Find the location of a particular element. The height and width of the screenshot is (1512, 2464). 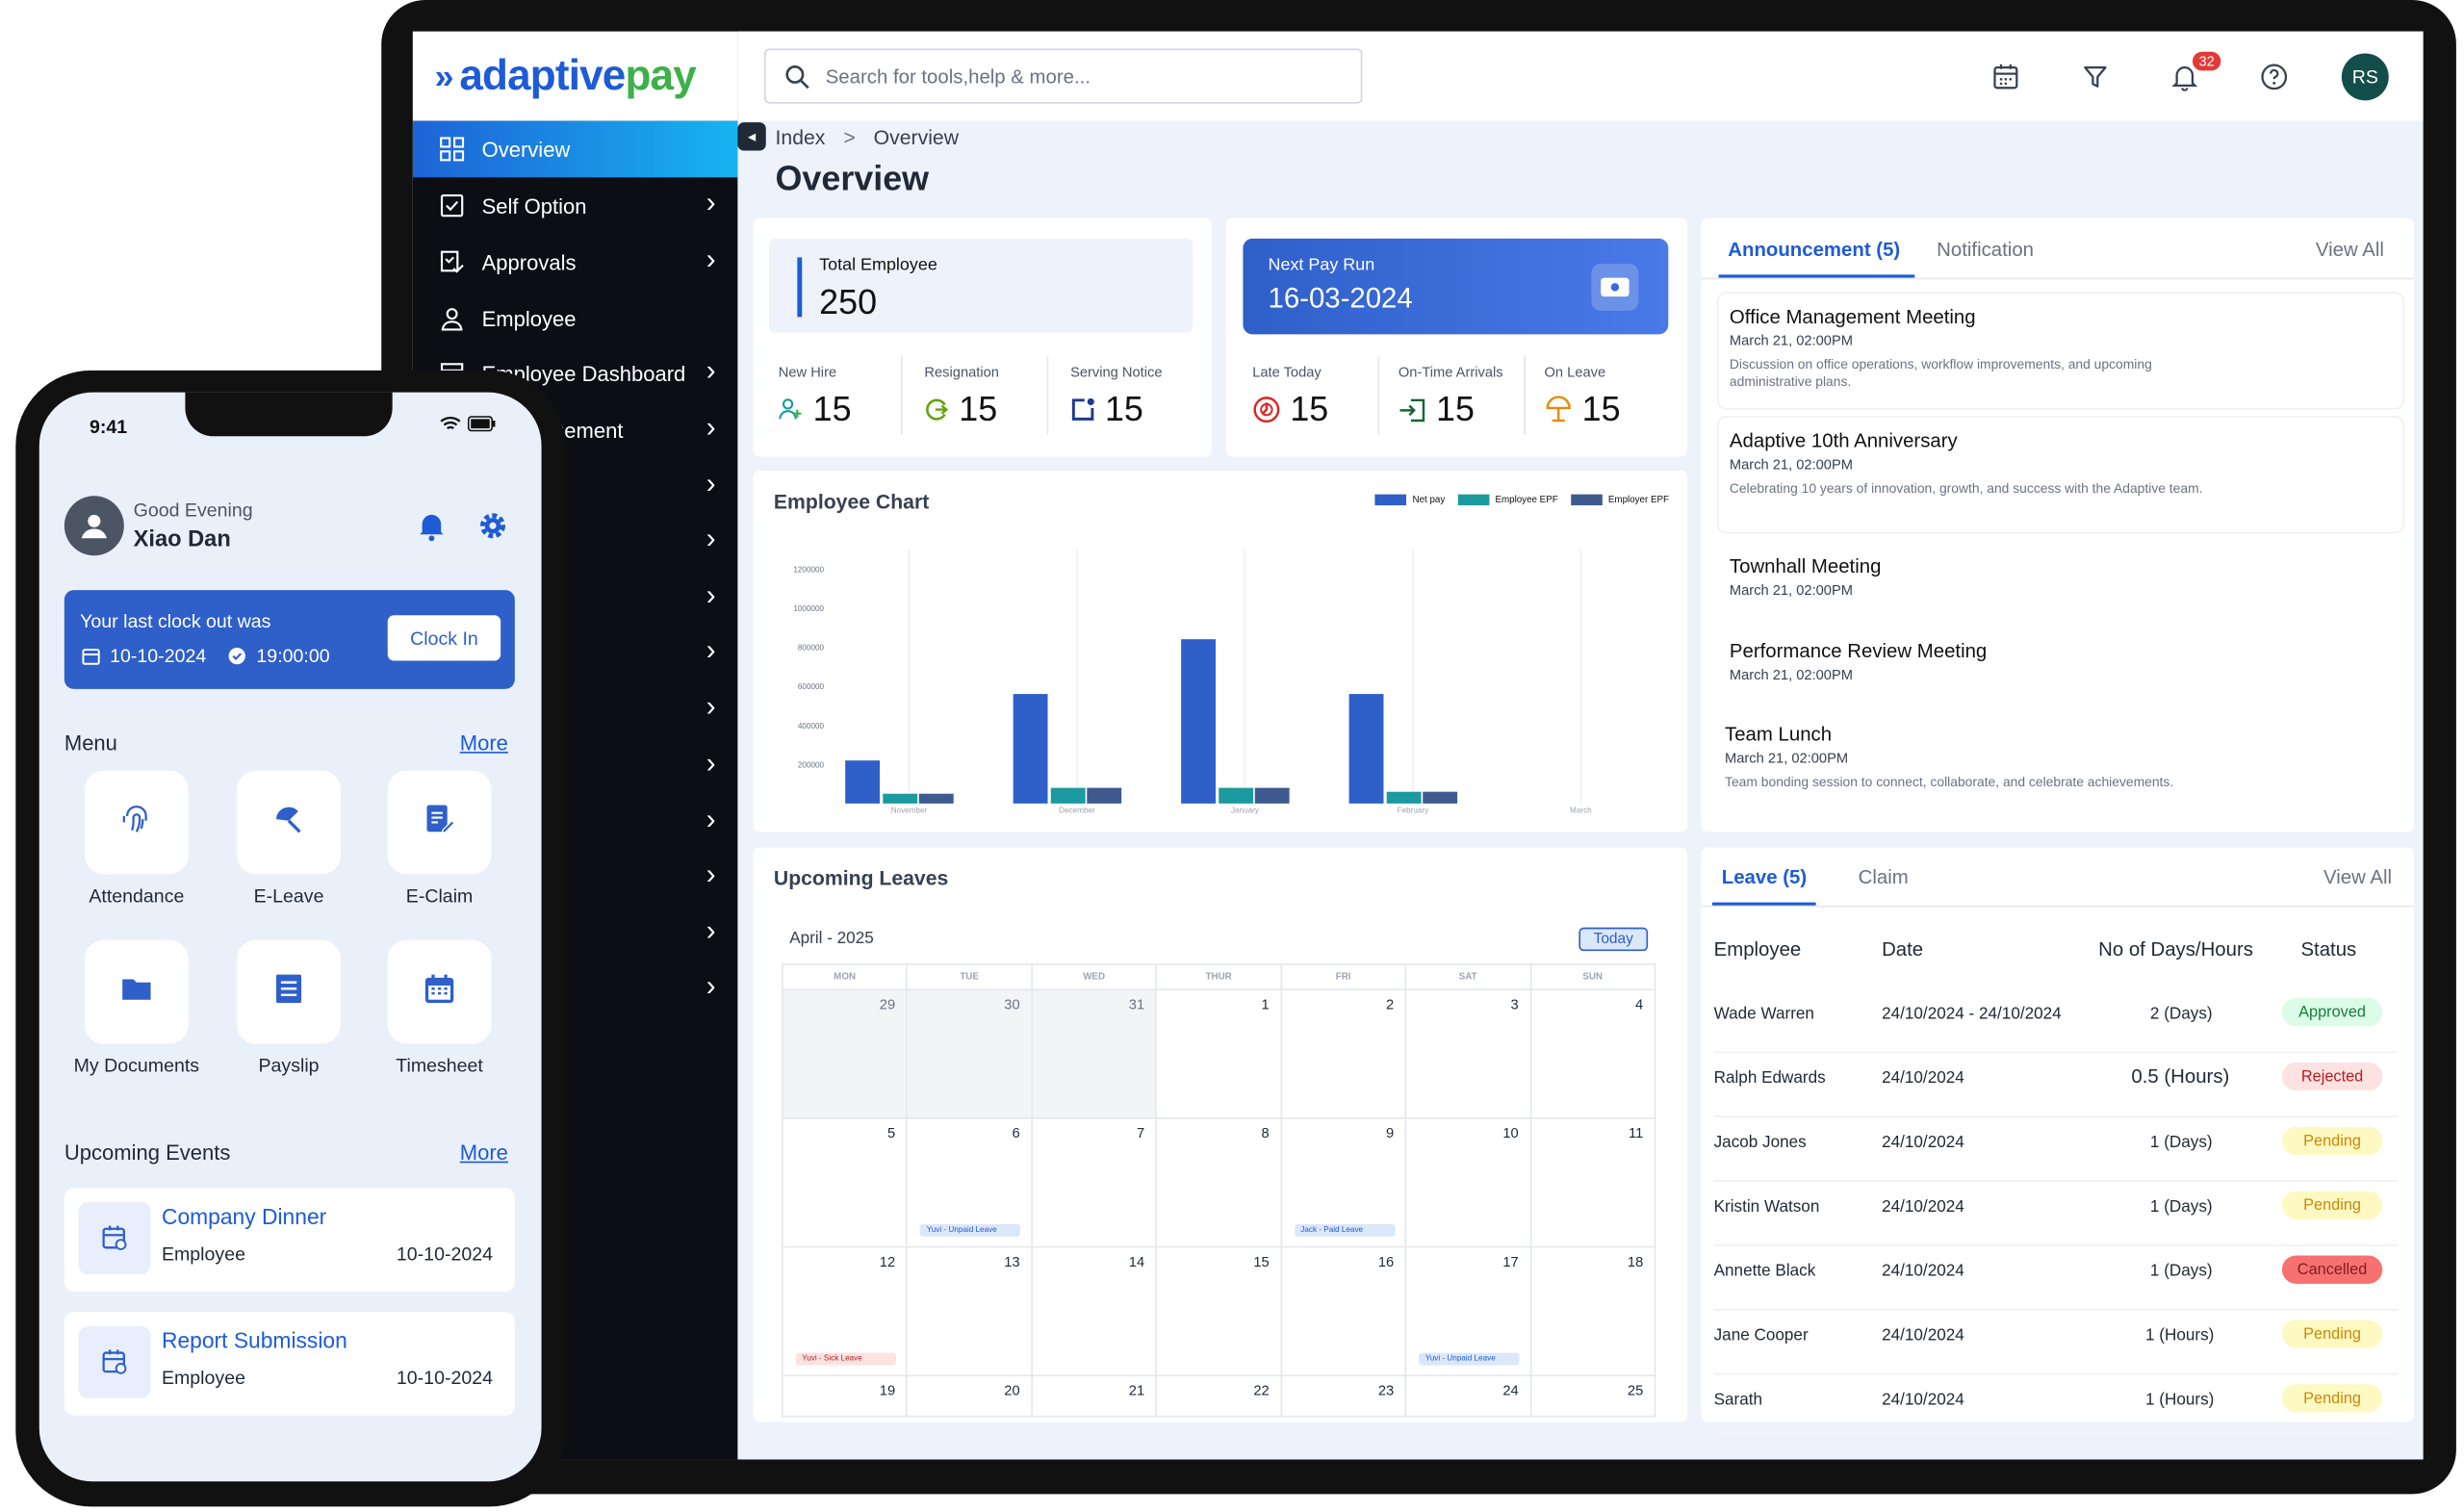

table-row: Sarath 24/10/2024 1 (Hours) Pending is located at coordinates (2056, 1407).